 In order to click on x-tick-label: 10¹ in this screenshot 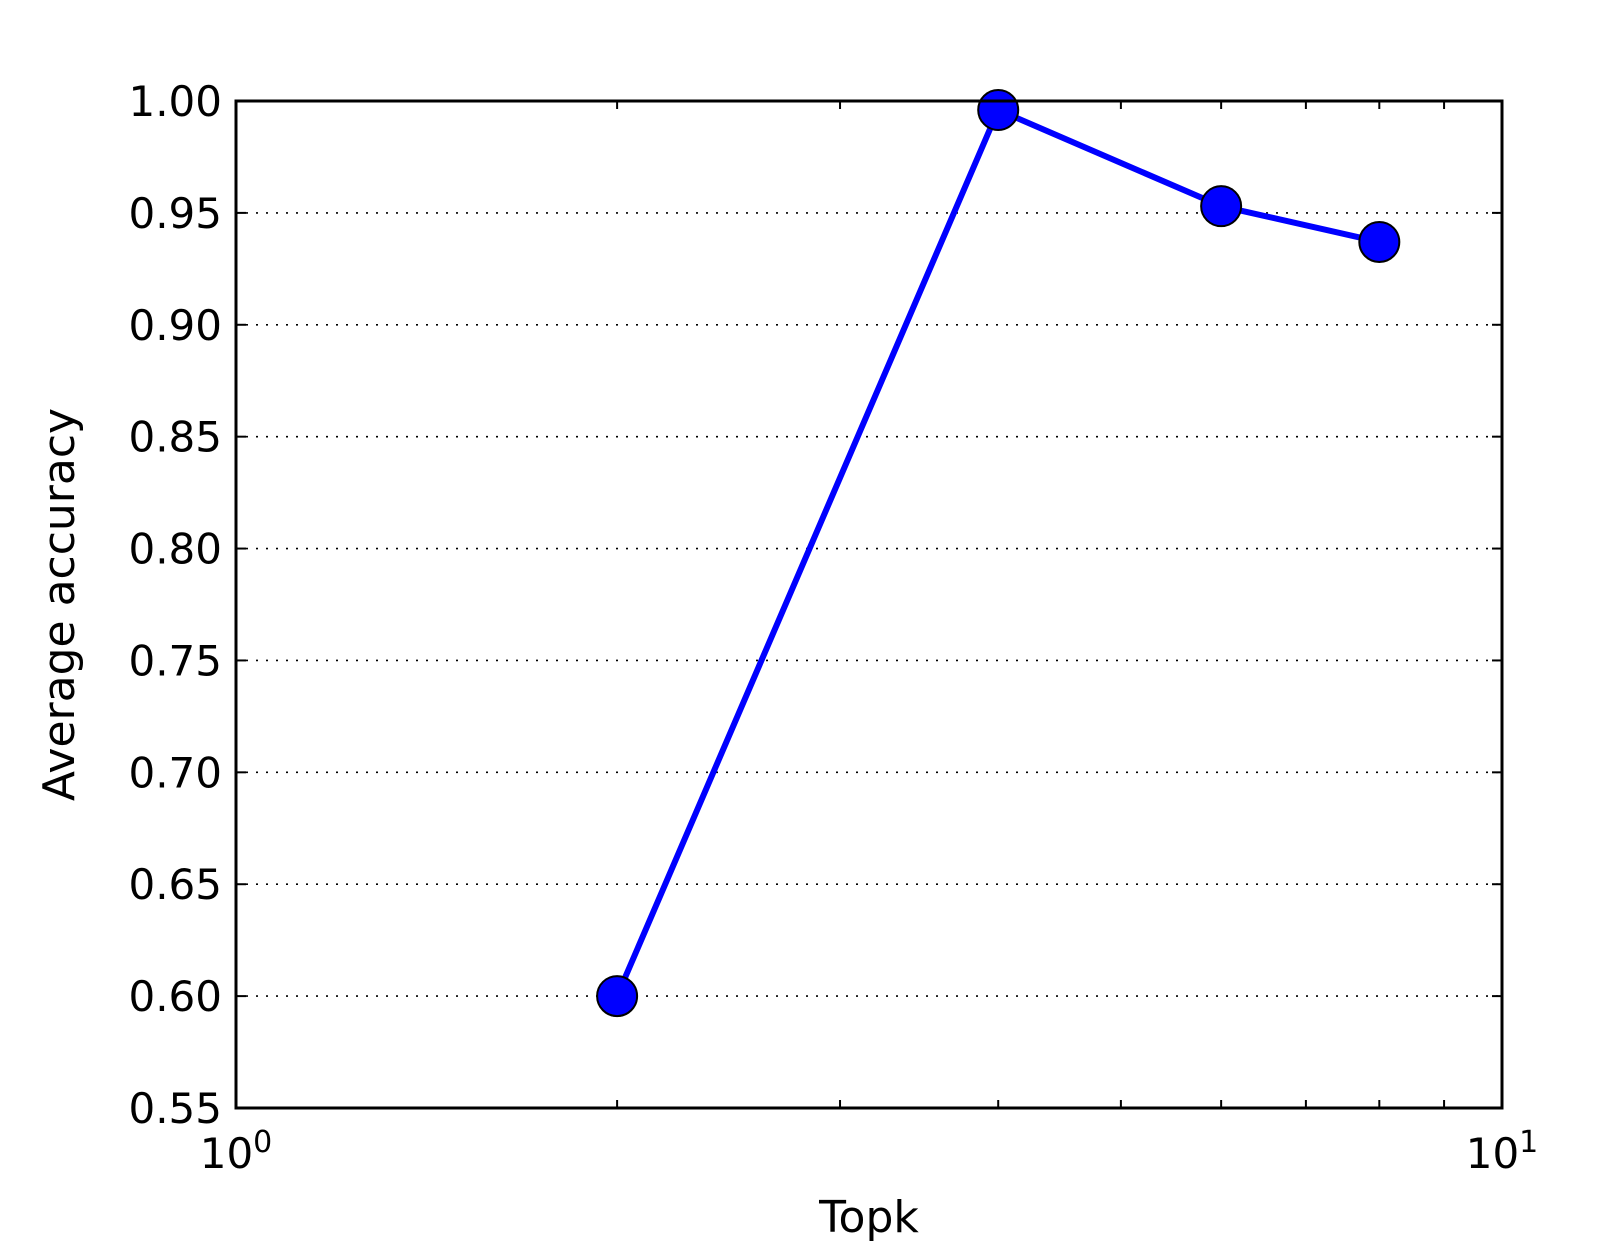, I will do `click(1502, 1151)`.